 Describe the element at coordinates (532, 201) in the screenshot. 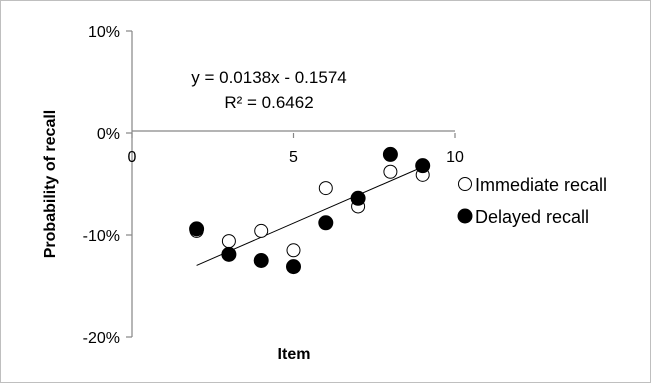

I see `legend: Immediate recall Delayed recall` at that location.